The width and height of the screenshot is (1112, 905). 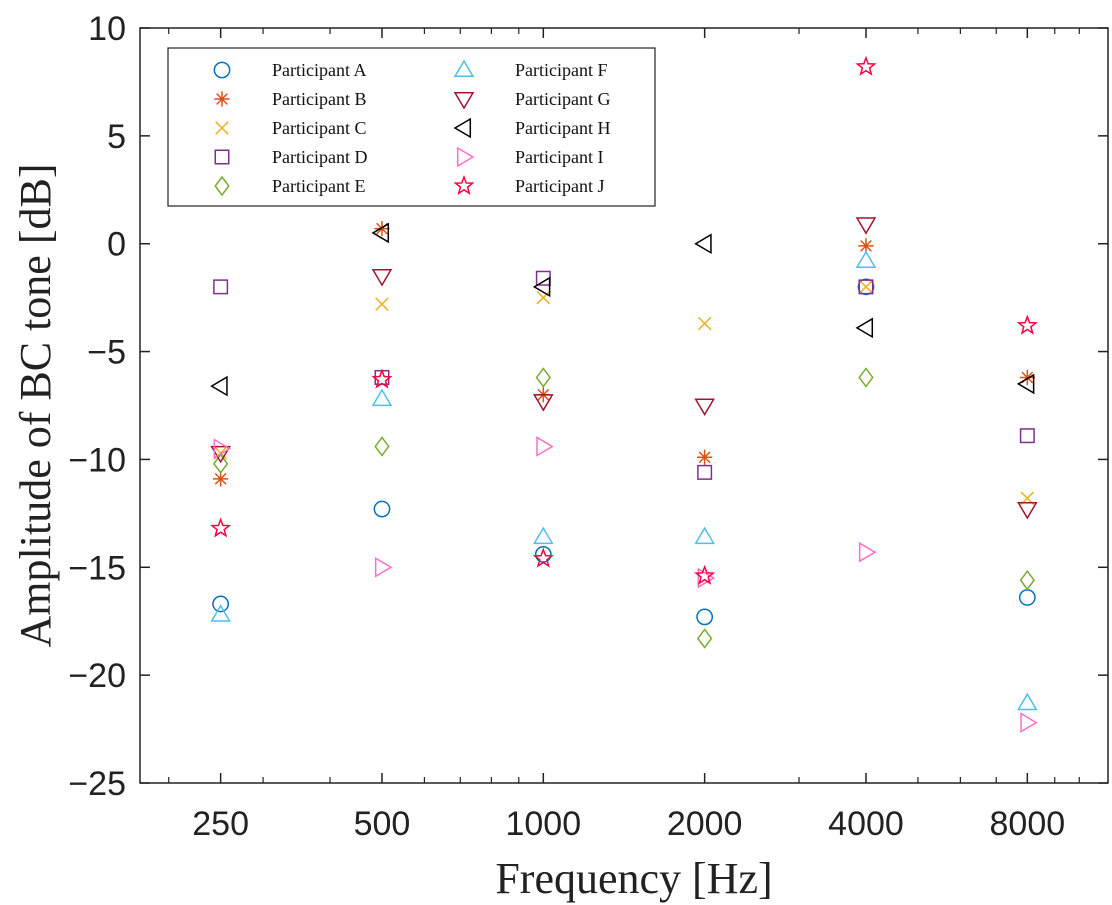 I want to click on legend-item: Participant A, so click(x=289, y=70).